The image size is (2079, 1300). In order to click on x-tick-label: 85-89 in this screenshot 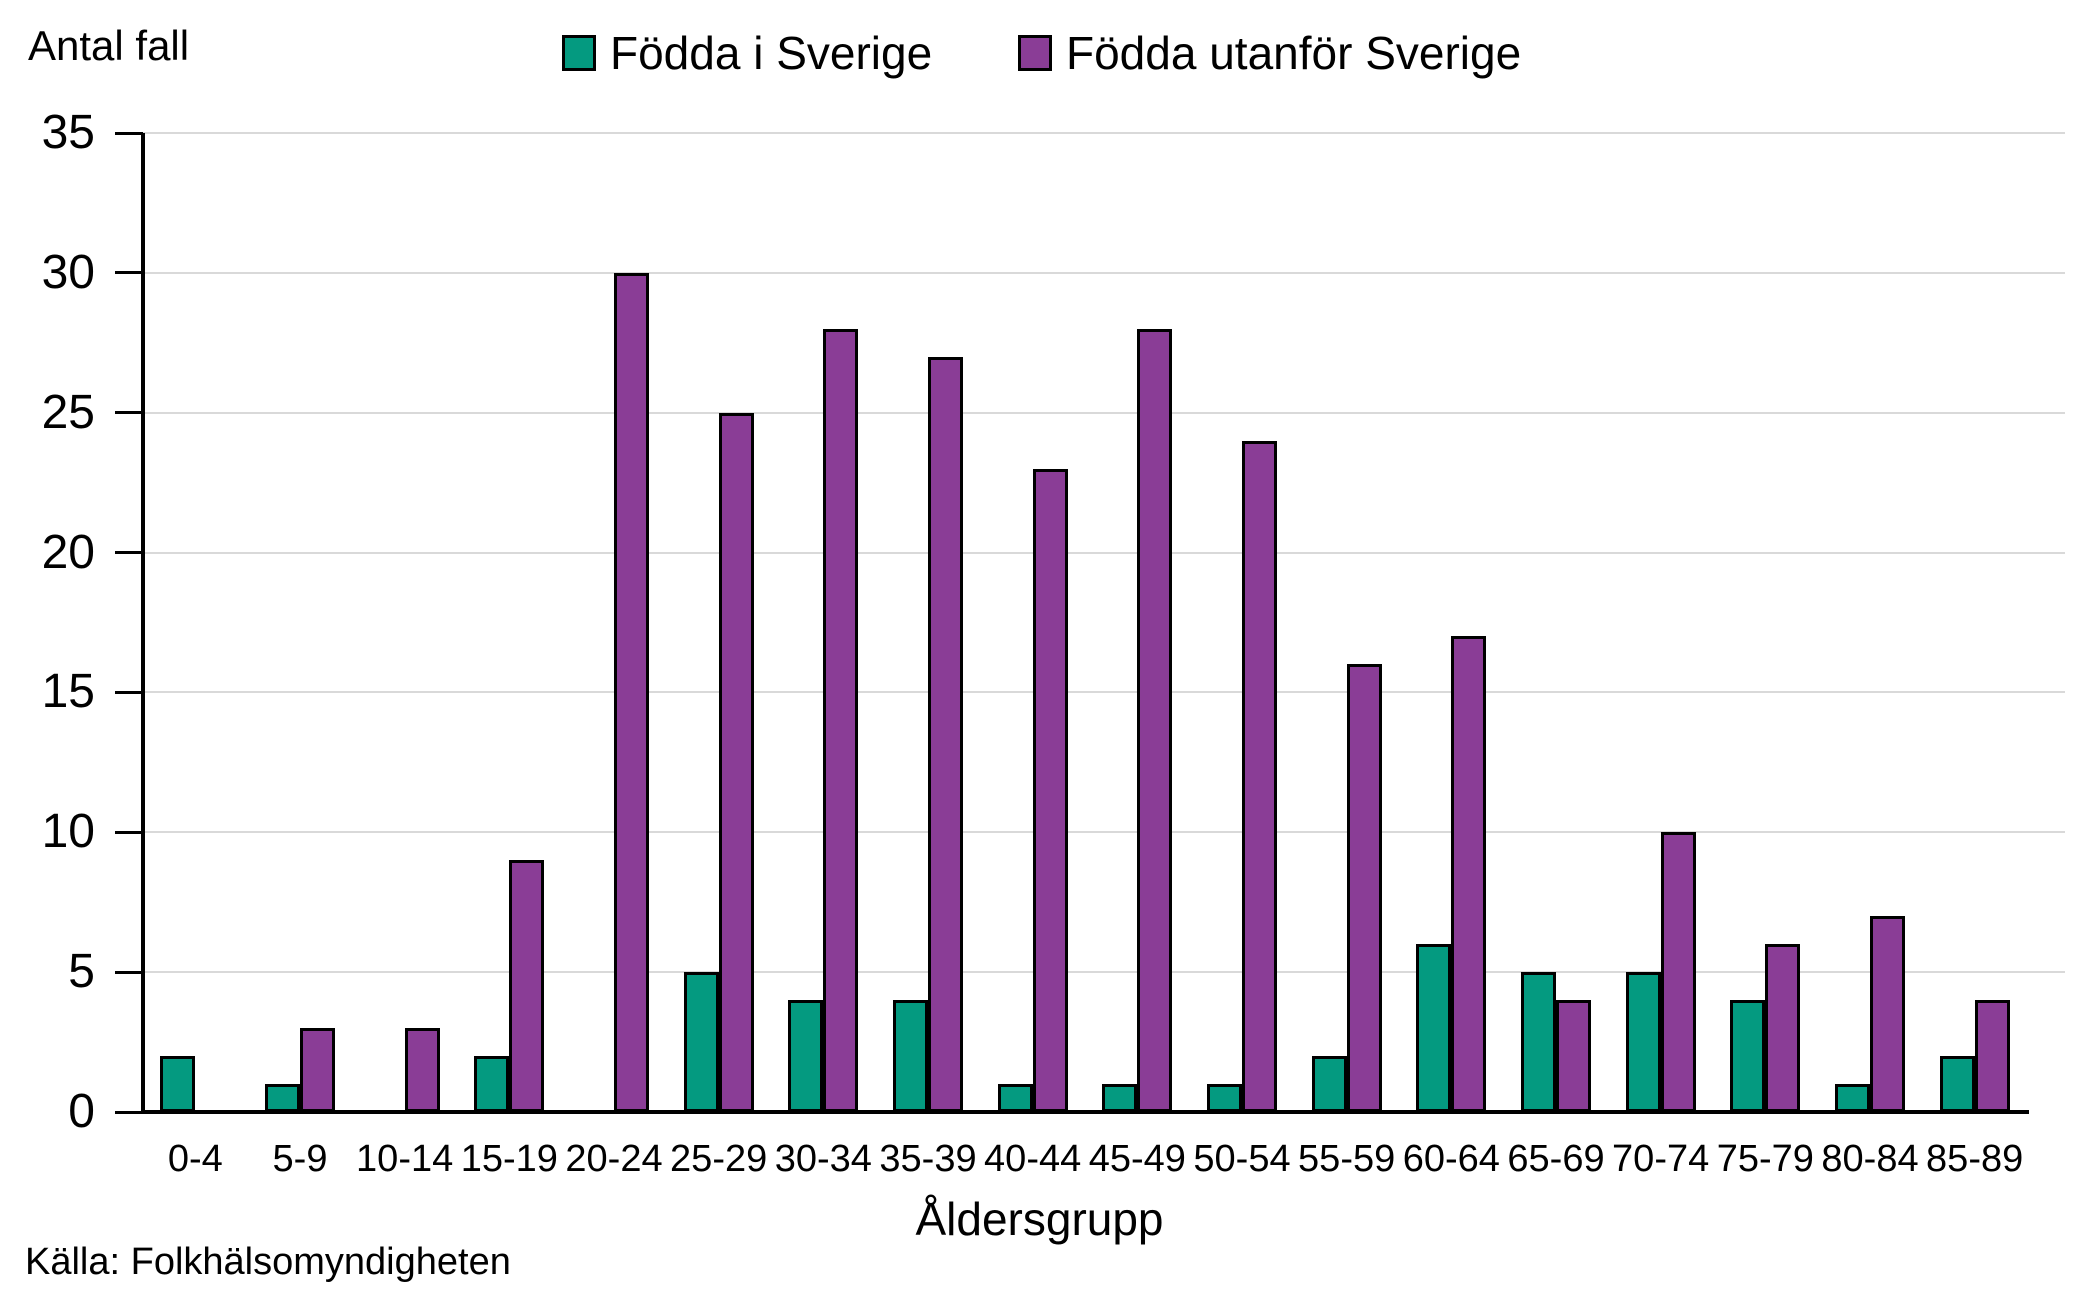, I will do `click(1975, 1159)`.